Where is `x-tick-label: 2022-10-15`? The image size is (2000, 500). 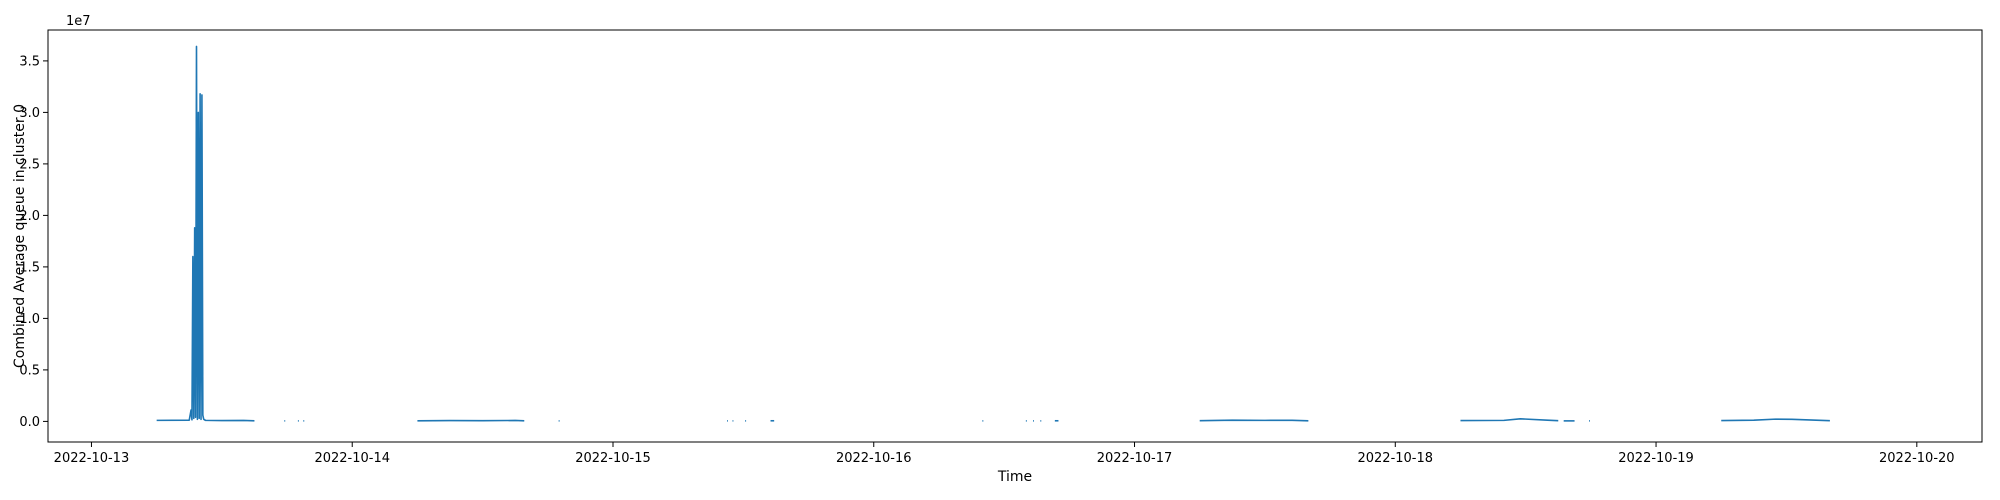 x-tick-label: 2022-10-15 is located at coordinates (613, 458).